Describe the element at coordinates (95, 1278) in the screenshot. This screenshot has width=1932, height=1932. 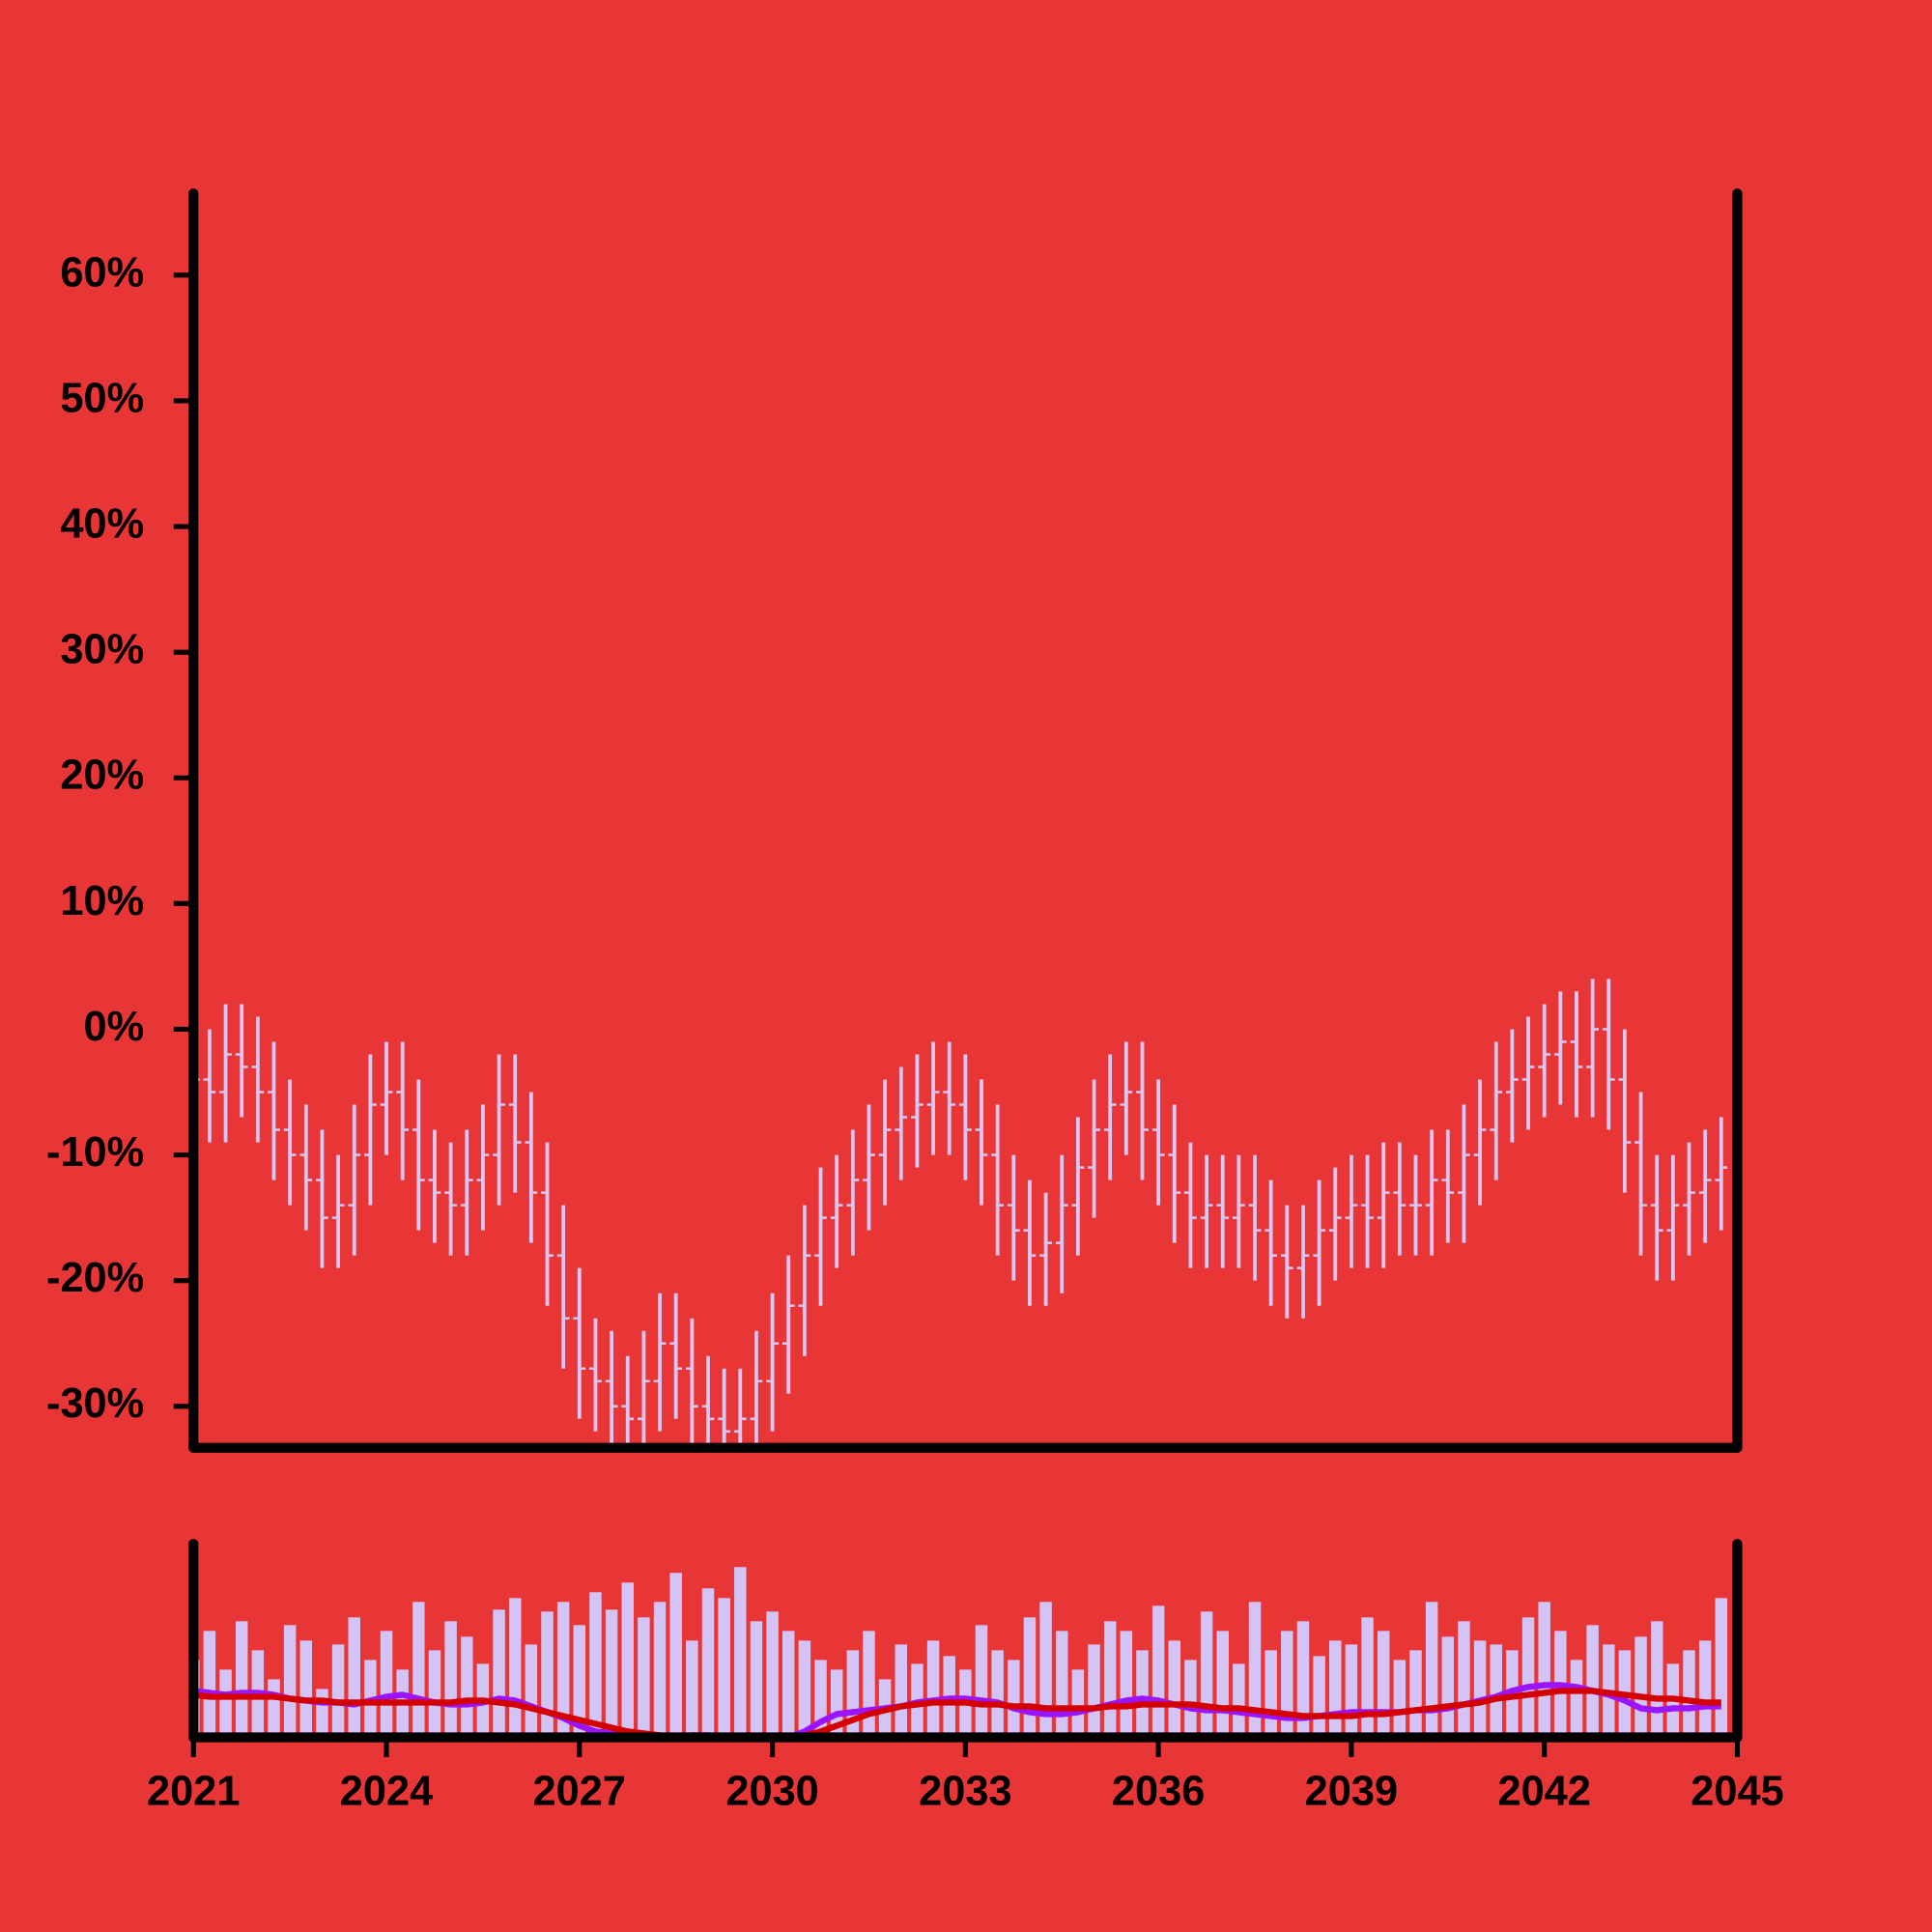
I see `y-tick-label: -20%` at that location.